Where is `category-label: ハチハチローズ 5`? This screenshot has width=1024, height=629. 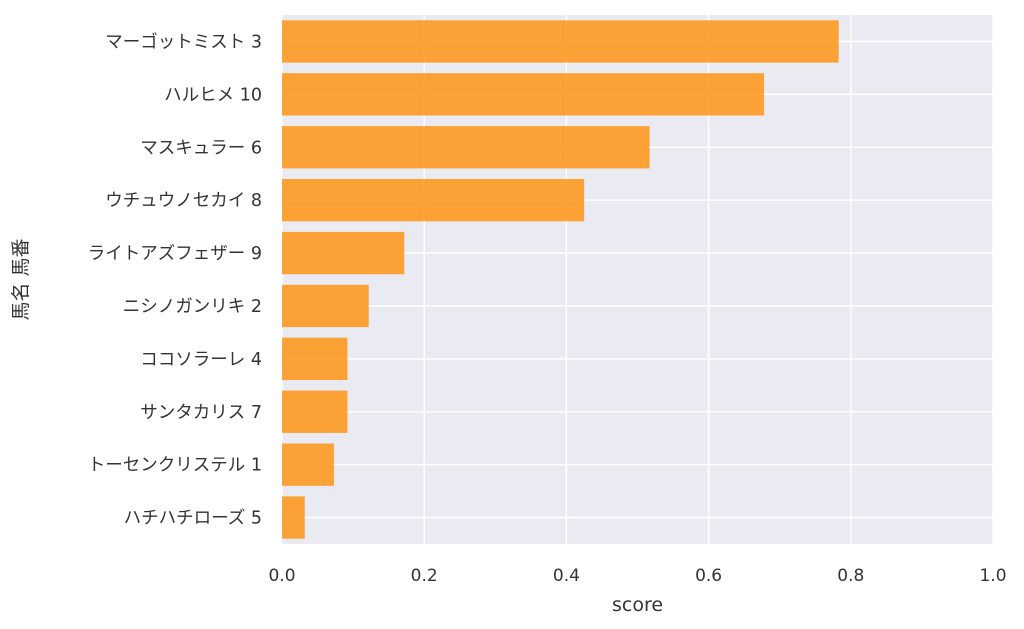 category-label: ハチハチローズ 5 is located at coordinates (193, 519).